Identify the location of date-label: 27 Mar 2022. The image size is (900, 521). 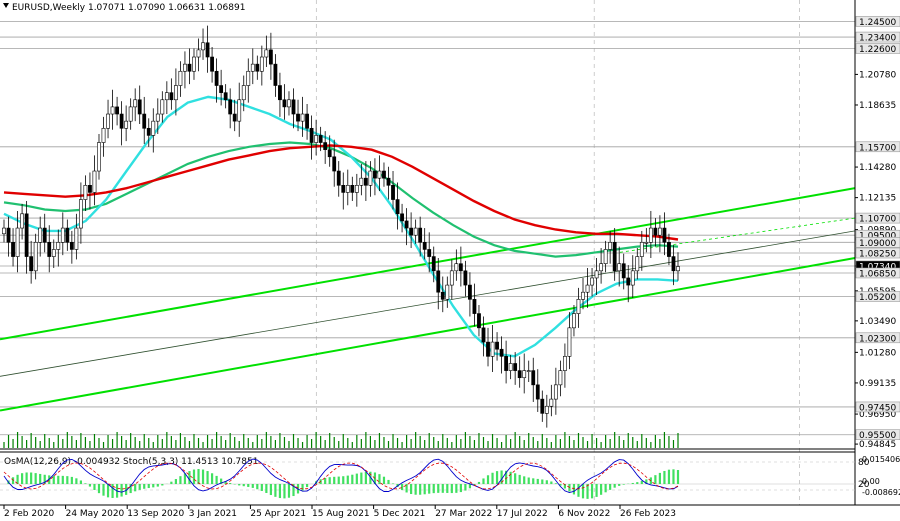
(463, 514).